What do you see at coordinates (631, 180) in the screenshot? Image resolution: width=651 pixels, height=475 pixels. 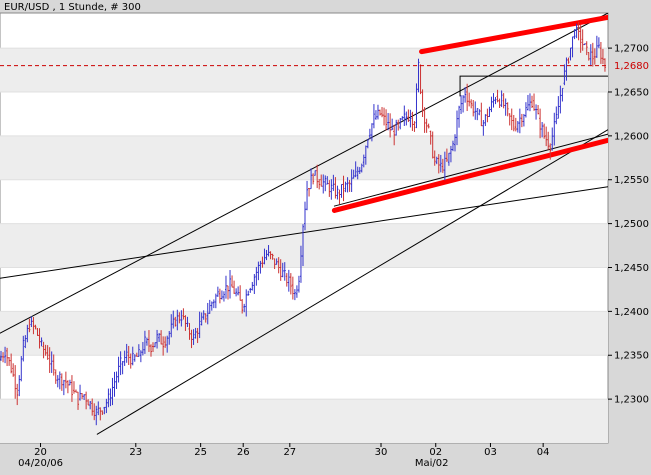 I see `y-tick-label: 1,2550` at bounding box center [631, 180].